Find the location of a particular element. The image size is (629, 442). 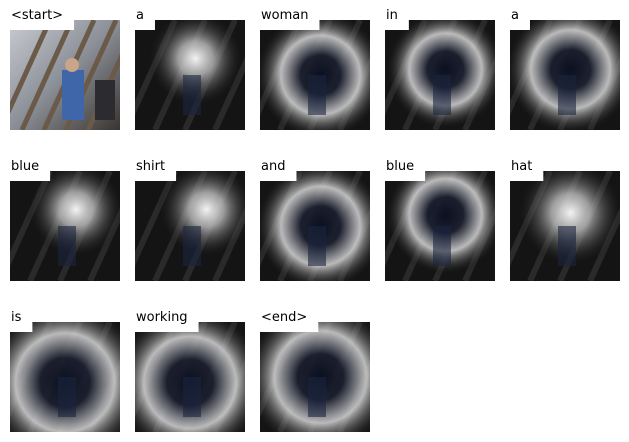

tile: woman is located at coordinates (315, 68).